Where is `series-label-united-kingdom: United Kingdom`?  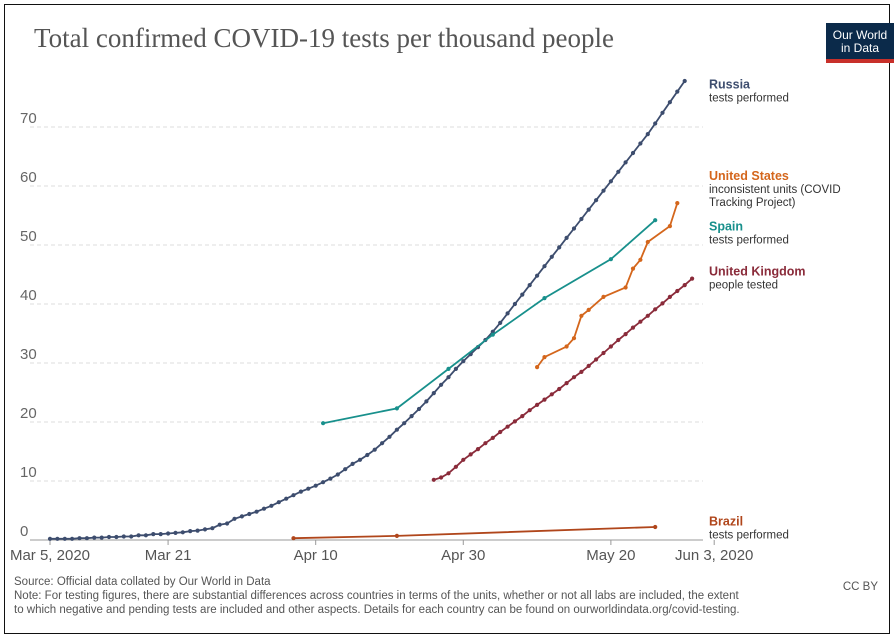 series-label-united-kingdom: United Kingdom is located at coordinates (757, 272).